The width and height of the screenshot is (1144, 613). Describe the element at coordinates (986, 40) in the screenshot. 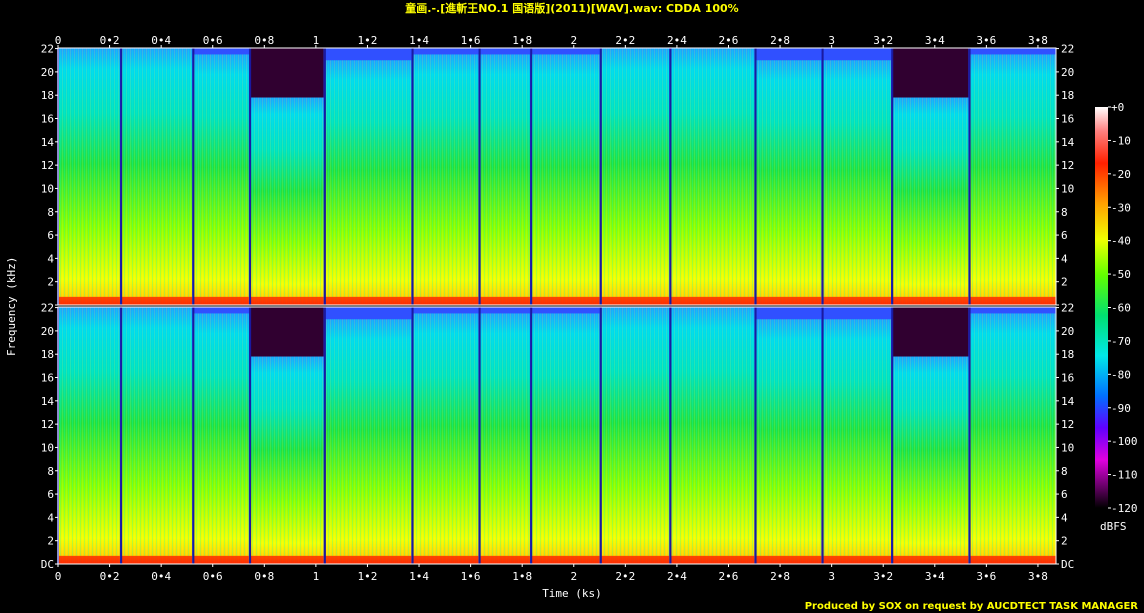

I see `x-tick-label-top: 3•6` at that location.